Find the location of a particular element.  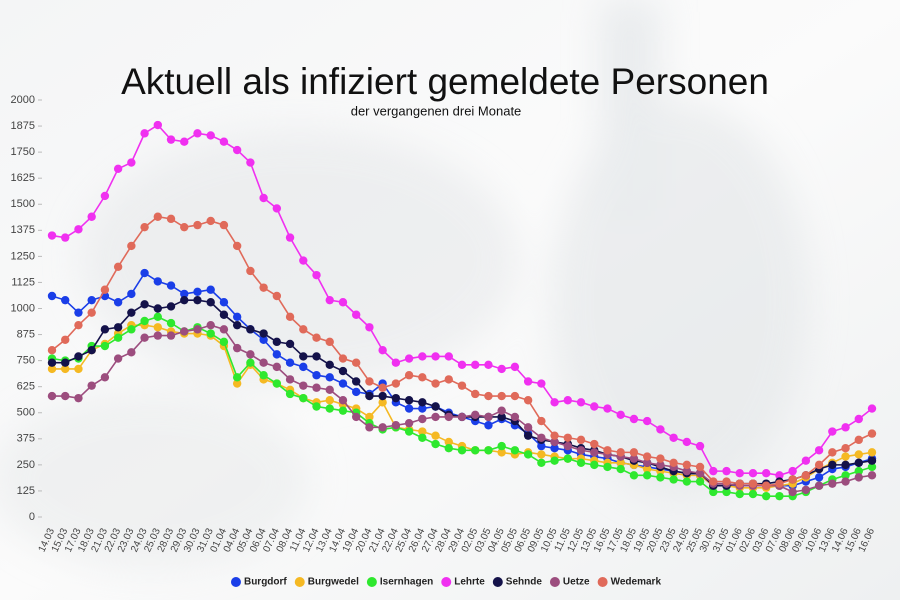

y-tick-label: 0 is located at coordinates (32, 517).